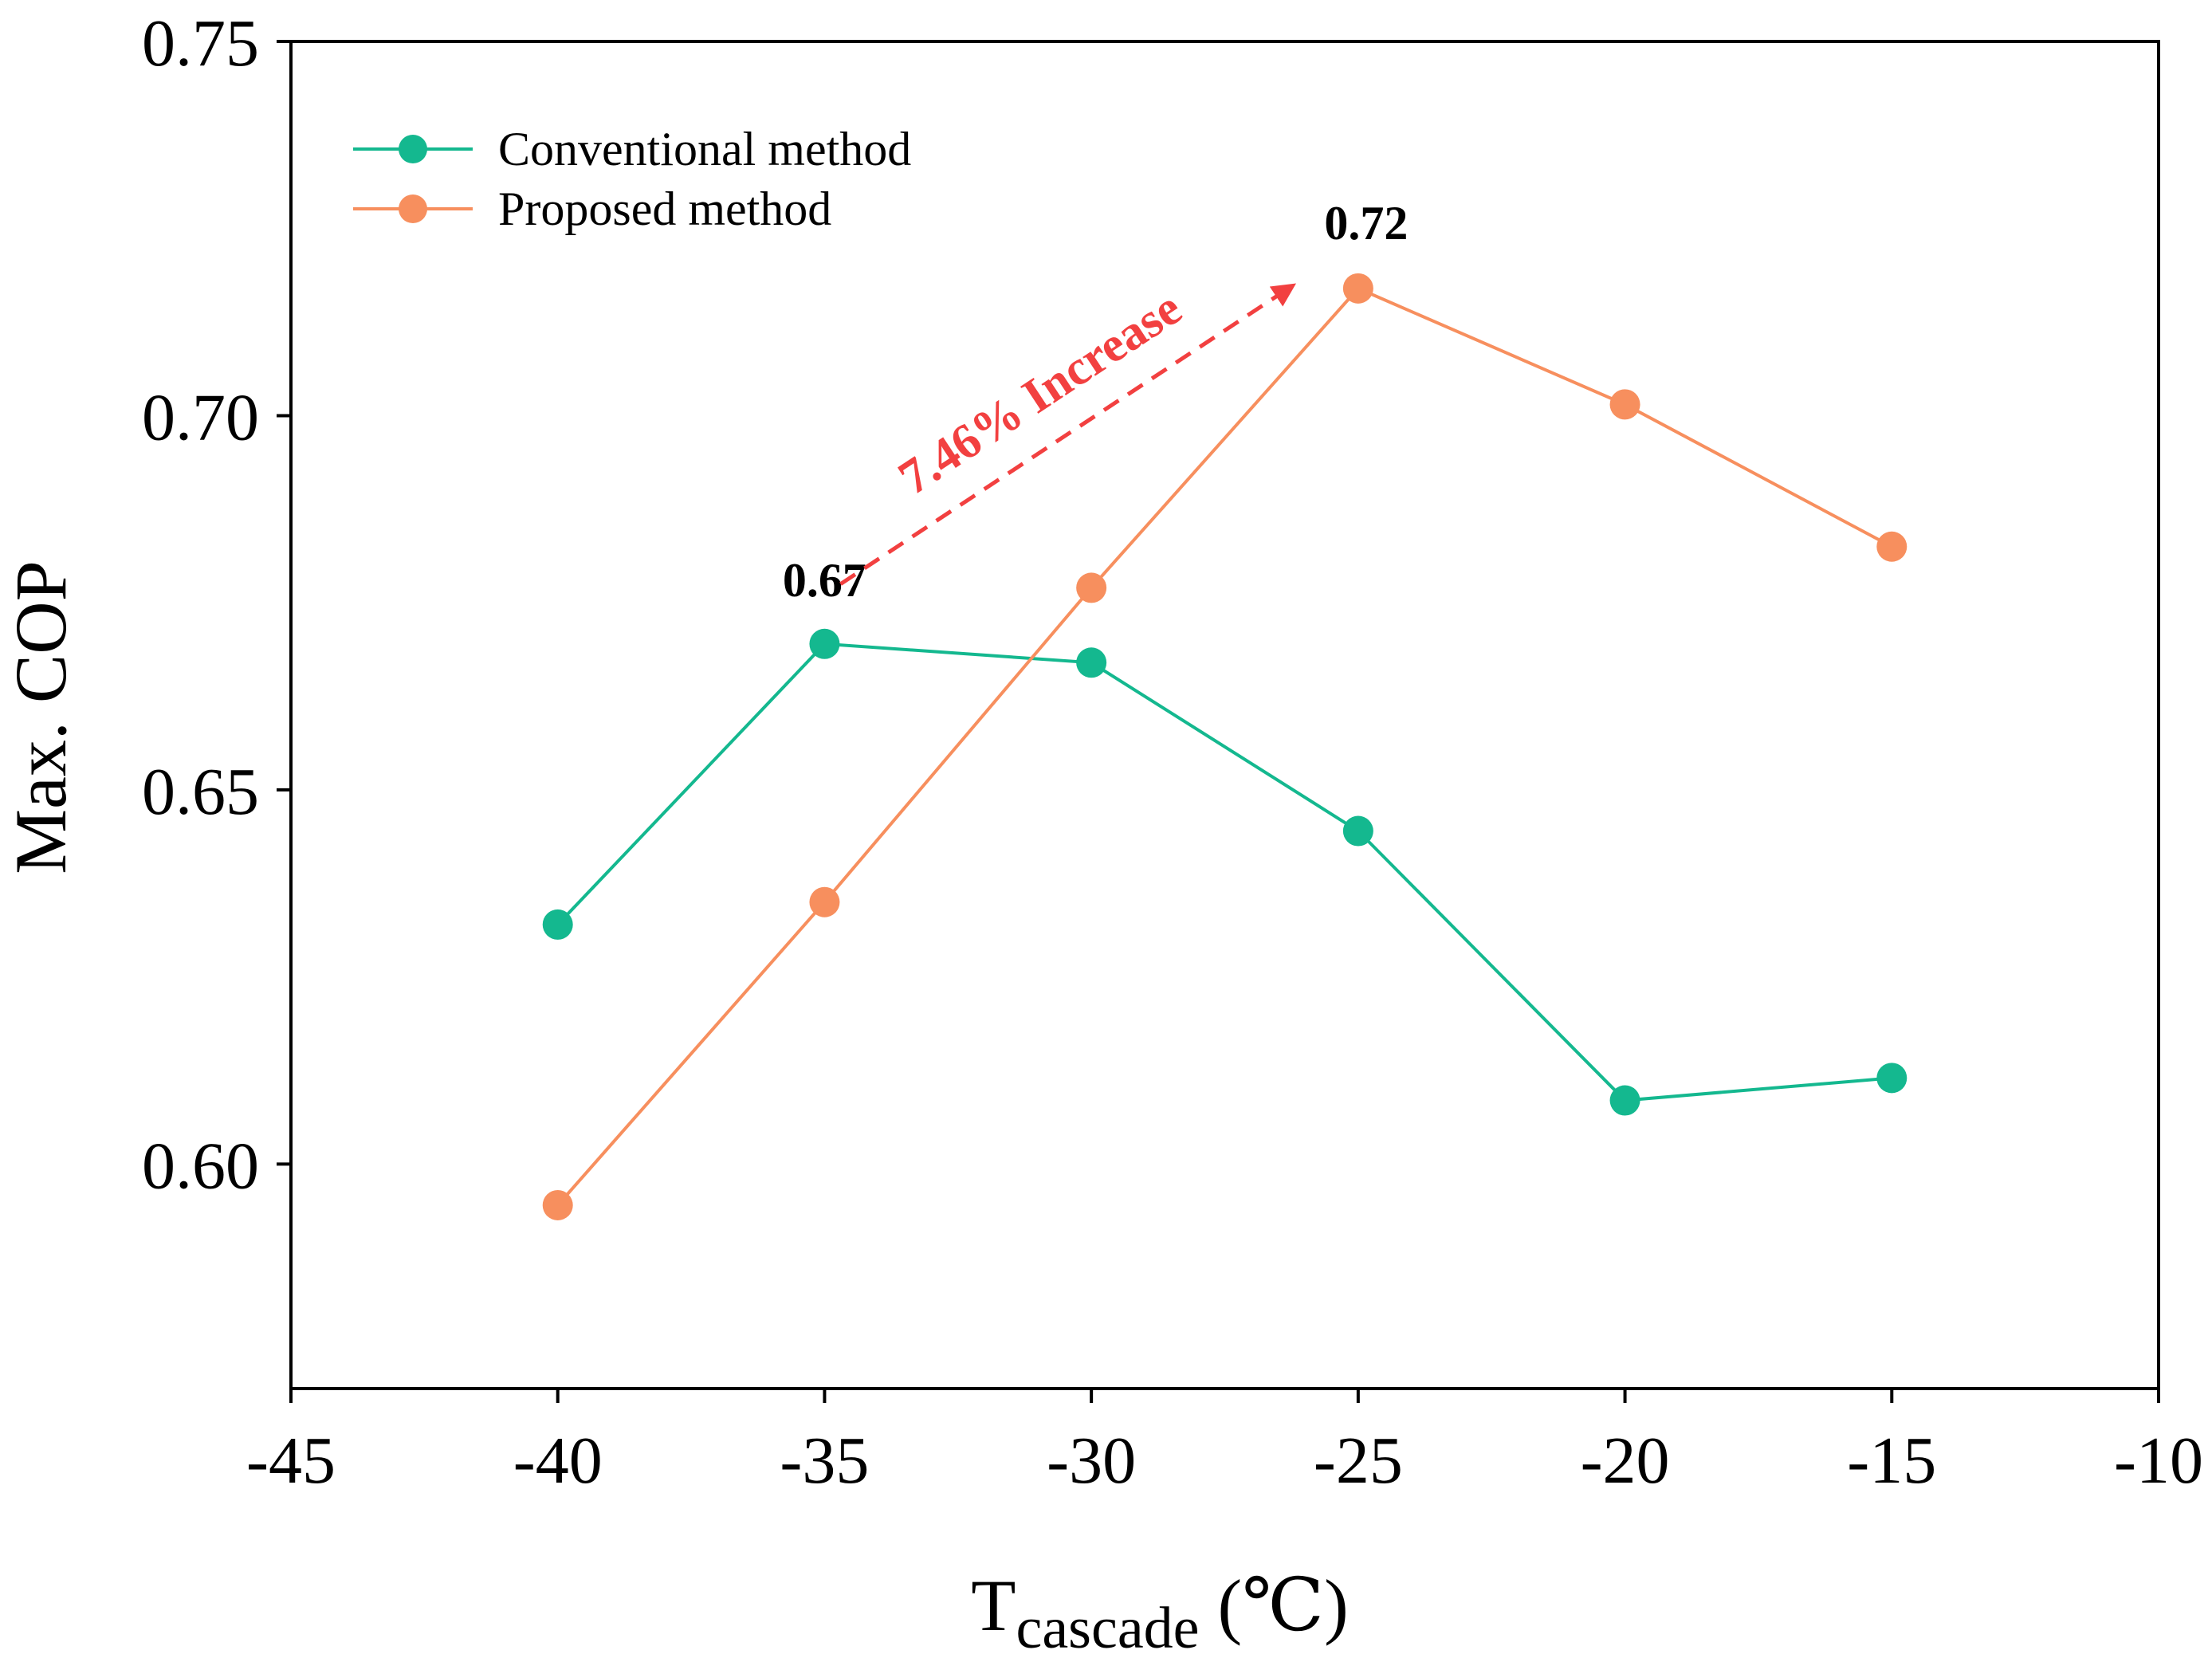 The image size is (2212, 1654). I want to click on legend-label-proposed: Proposed method, so click(664, 209).